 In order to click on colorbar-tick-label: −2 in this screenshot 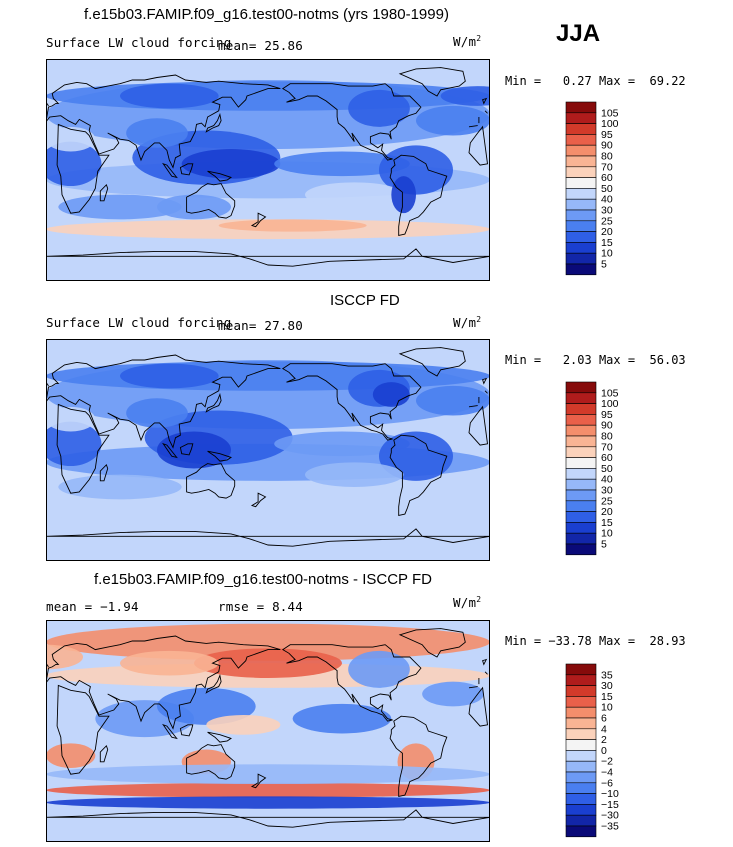, I will do `click(607, 762)`.